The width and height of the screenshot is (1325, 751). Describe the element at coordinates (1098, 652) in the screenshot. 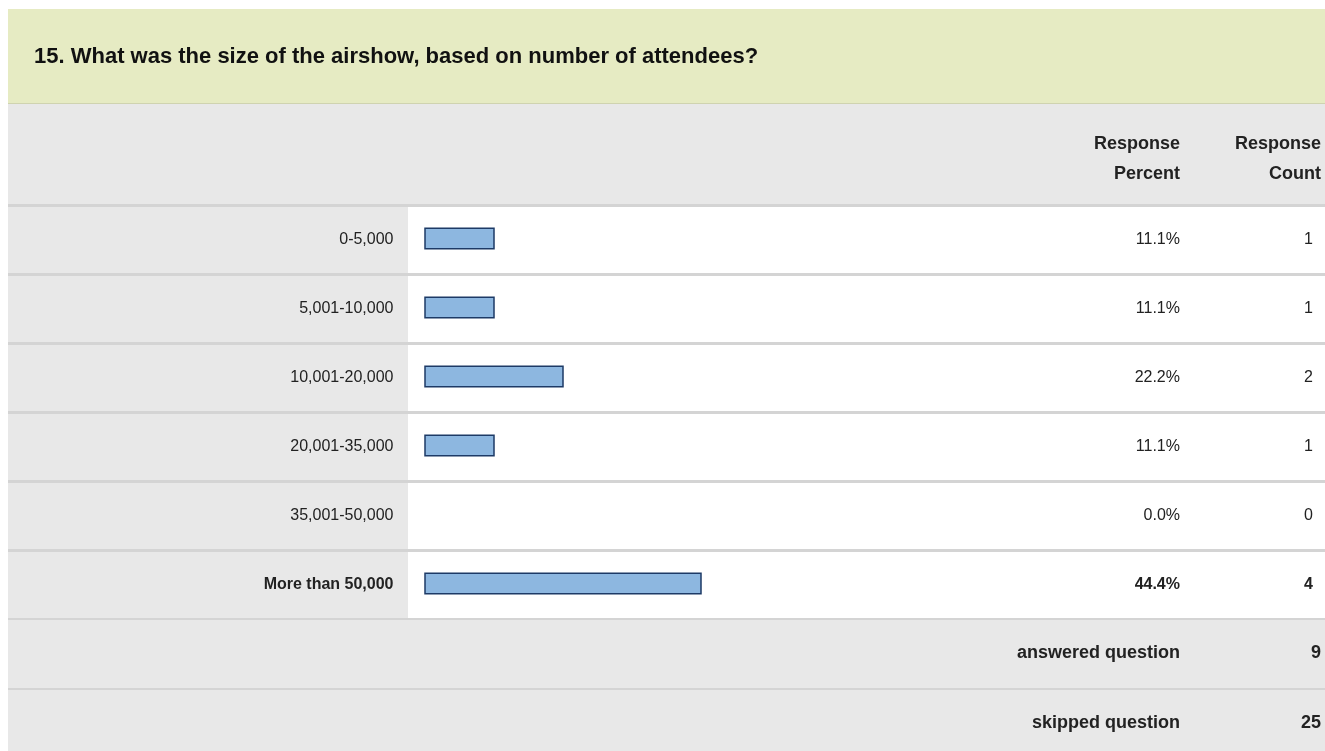

I see `text: answered question` at that location.